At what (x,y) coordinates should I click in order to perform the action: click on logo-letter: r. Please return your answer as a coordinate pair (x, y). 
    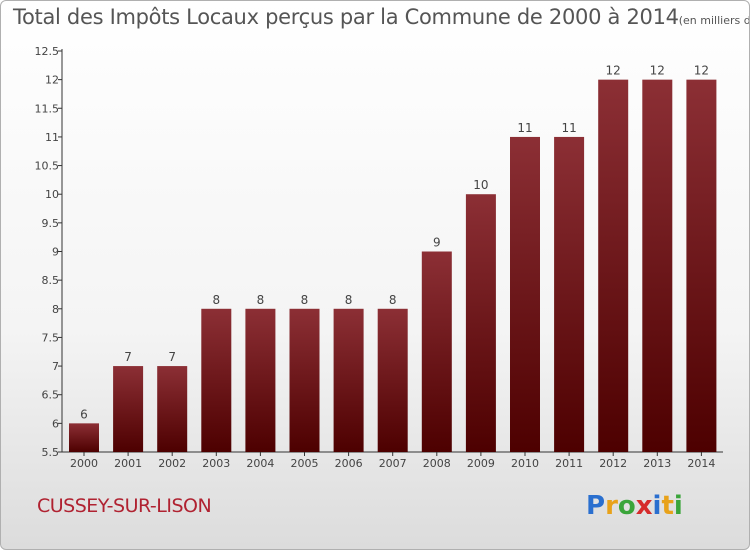
    Looking at the image, I should click on (611, 506).